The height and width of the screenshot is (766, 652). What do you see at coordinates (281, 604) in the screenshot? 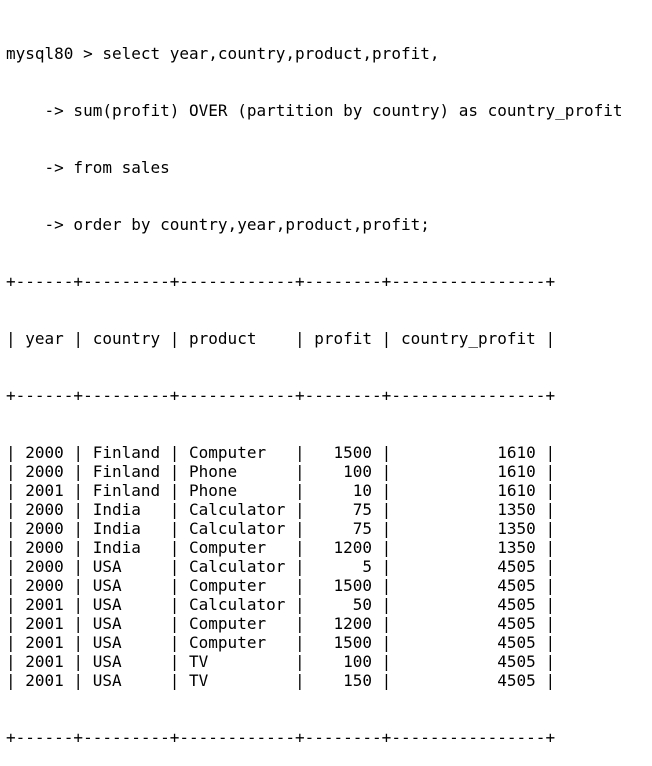
I see `table-row: | 2001 | USA | Calculator | 50 | 4505 |` at bounding box center [281, 604].